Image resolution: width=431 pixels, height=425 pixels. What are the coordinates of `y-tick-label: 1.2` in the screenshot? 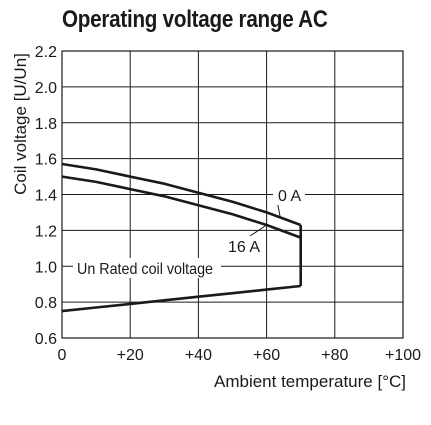 It's located at (46, 231).